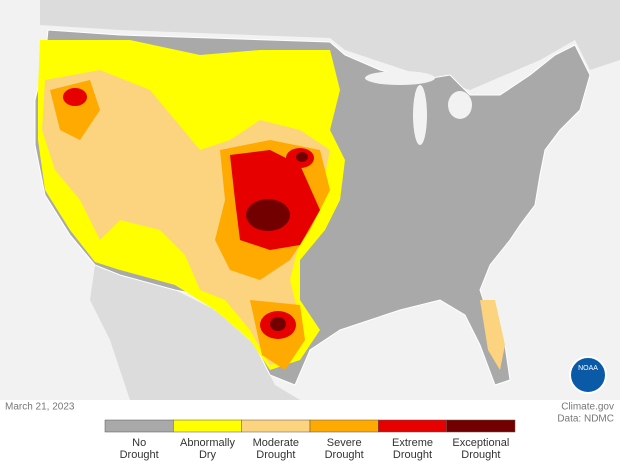  Describe the element at coordinates (412, 443) in the screenshot. I see `legend-label: Extreme` at that location.